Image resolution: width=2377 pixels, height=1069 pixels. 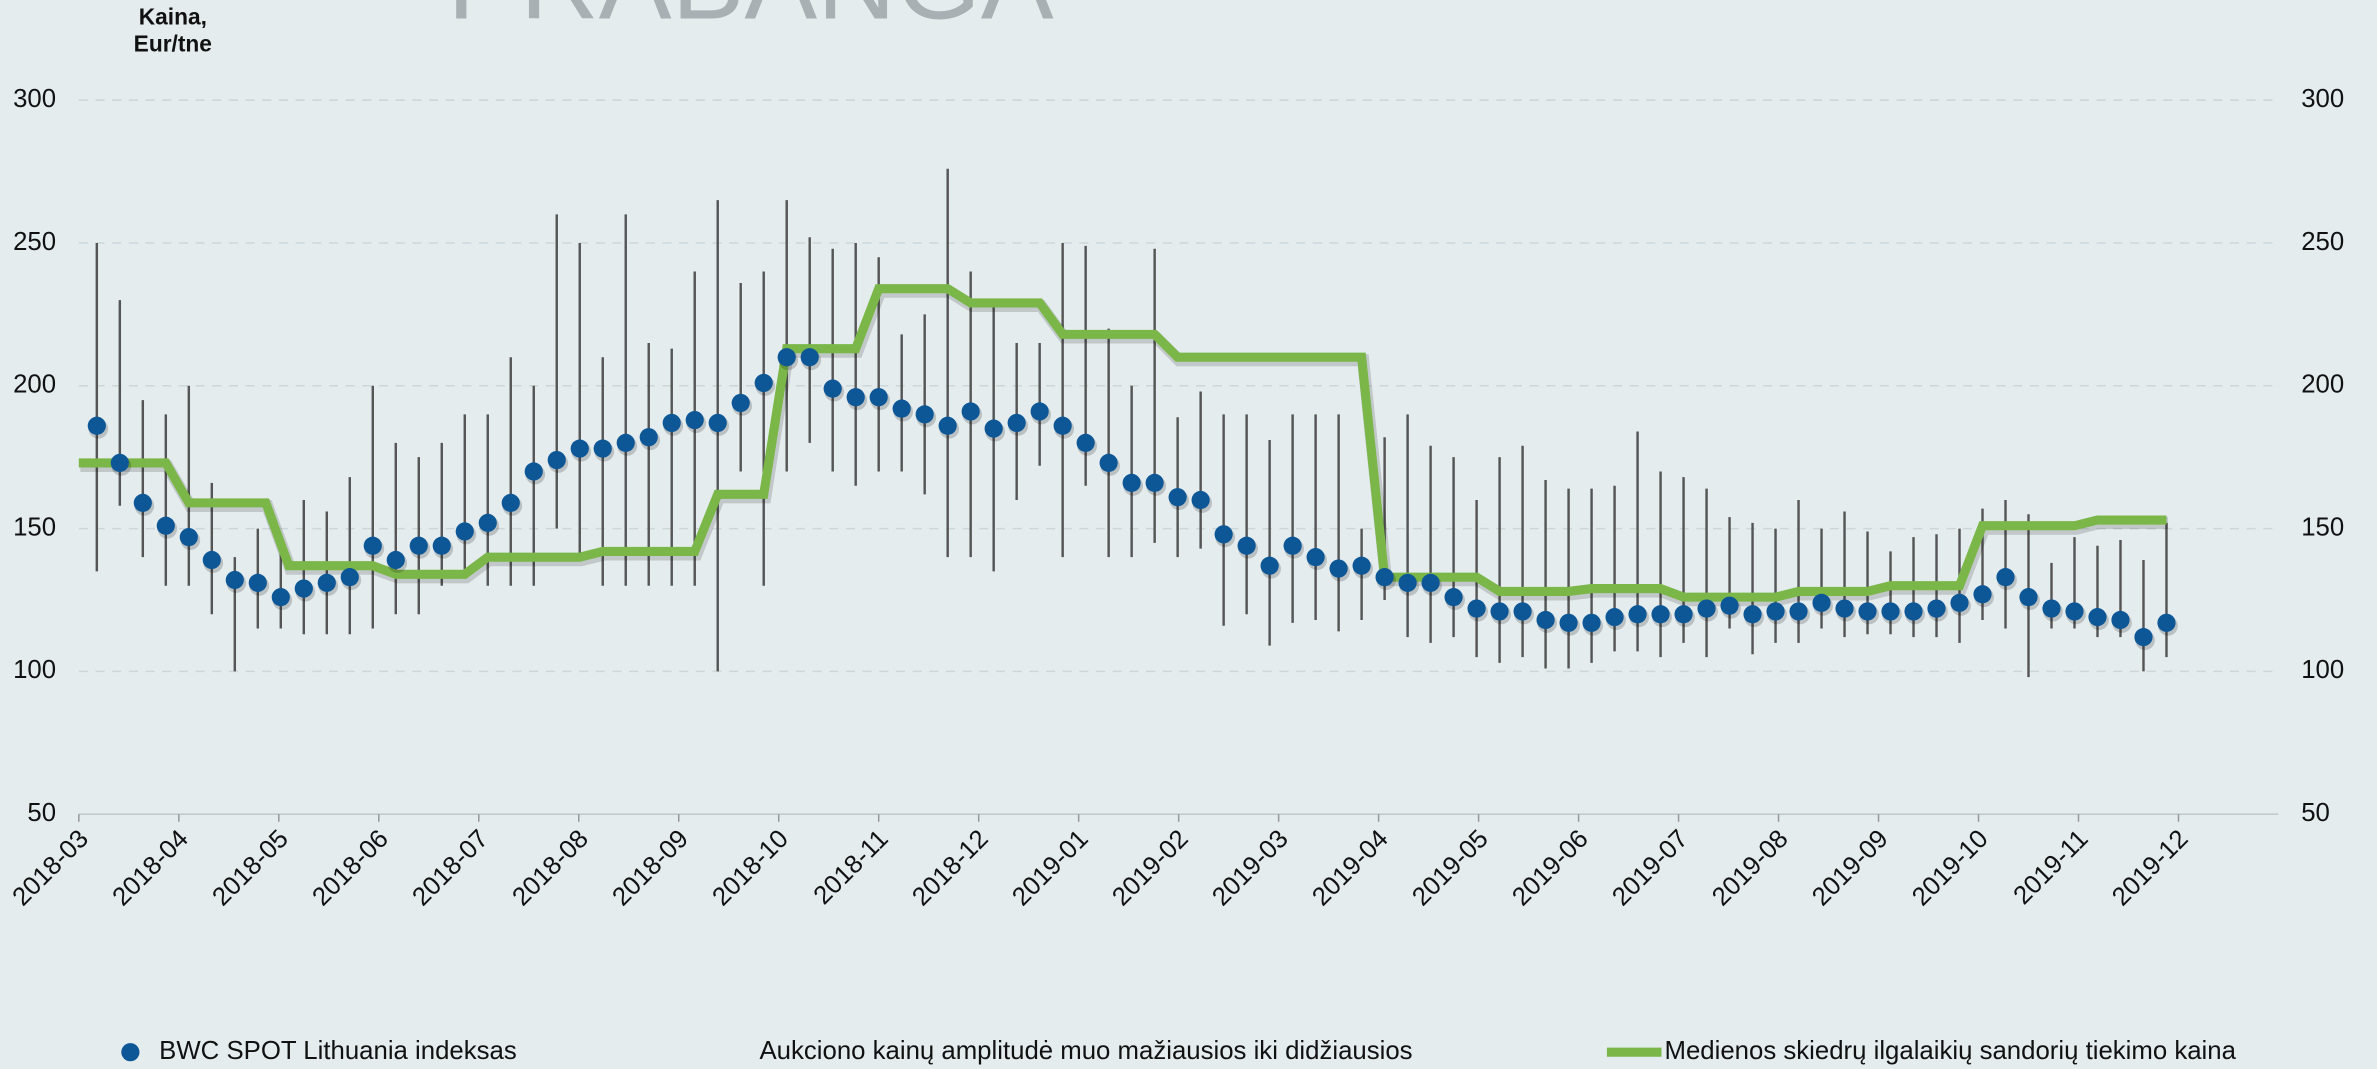 I want to click on x-tick-label: 2019-04, so click(x=1350, y=868).